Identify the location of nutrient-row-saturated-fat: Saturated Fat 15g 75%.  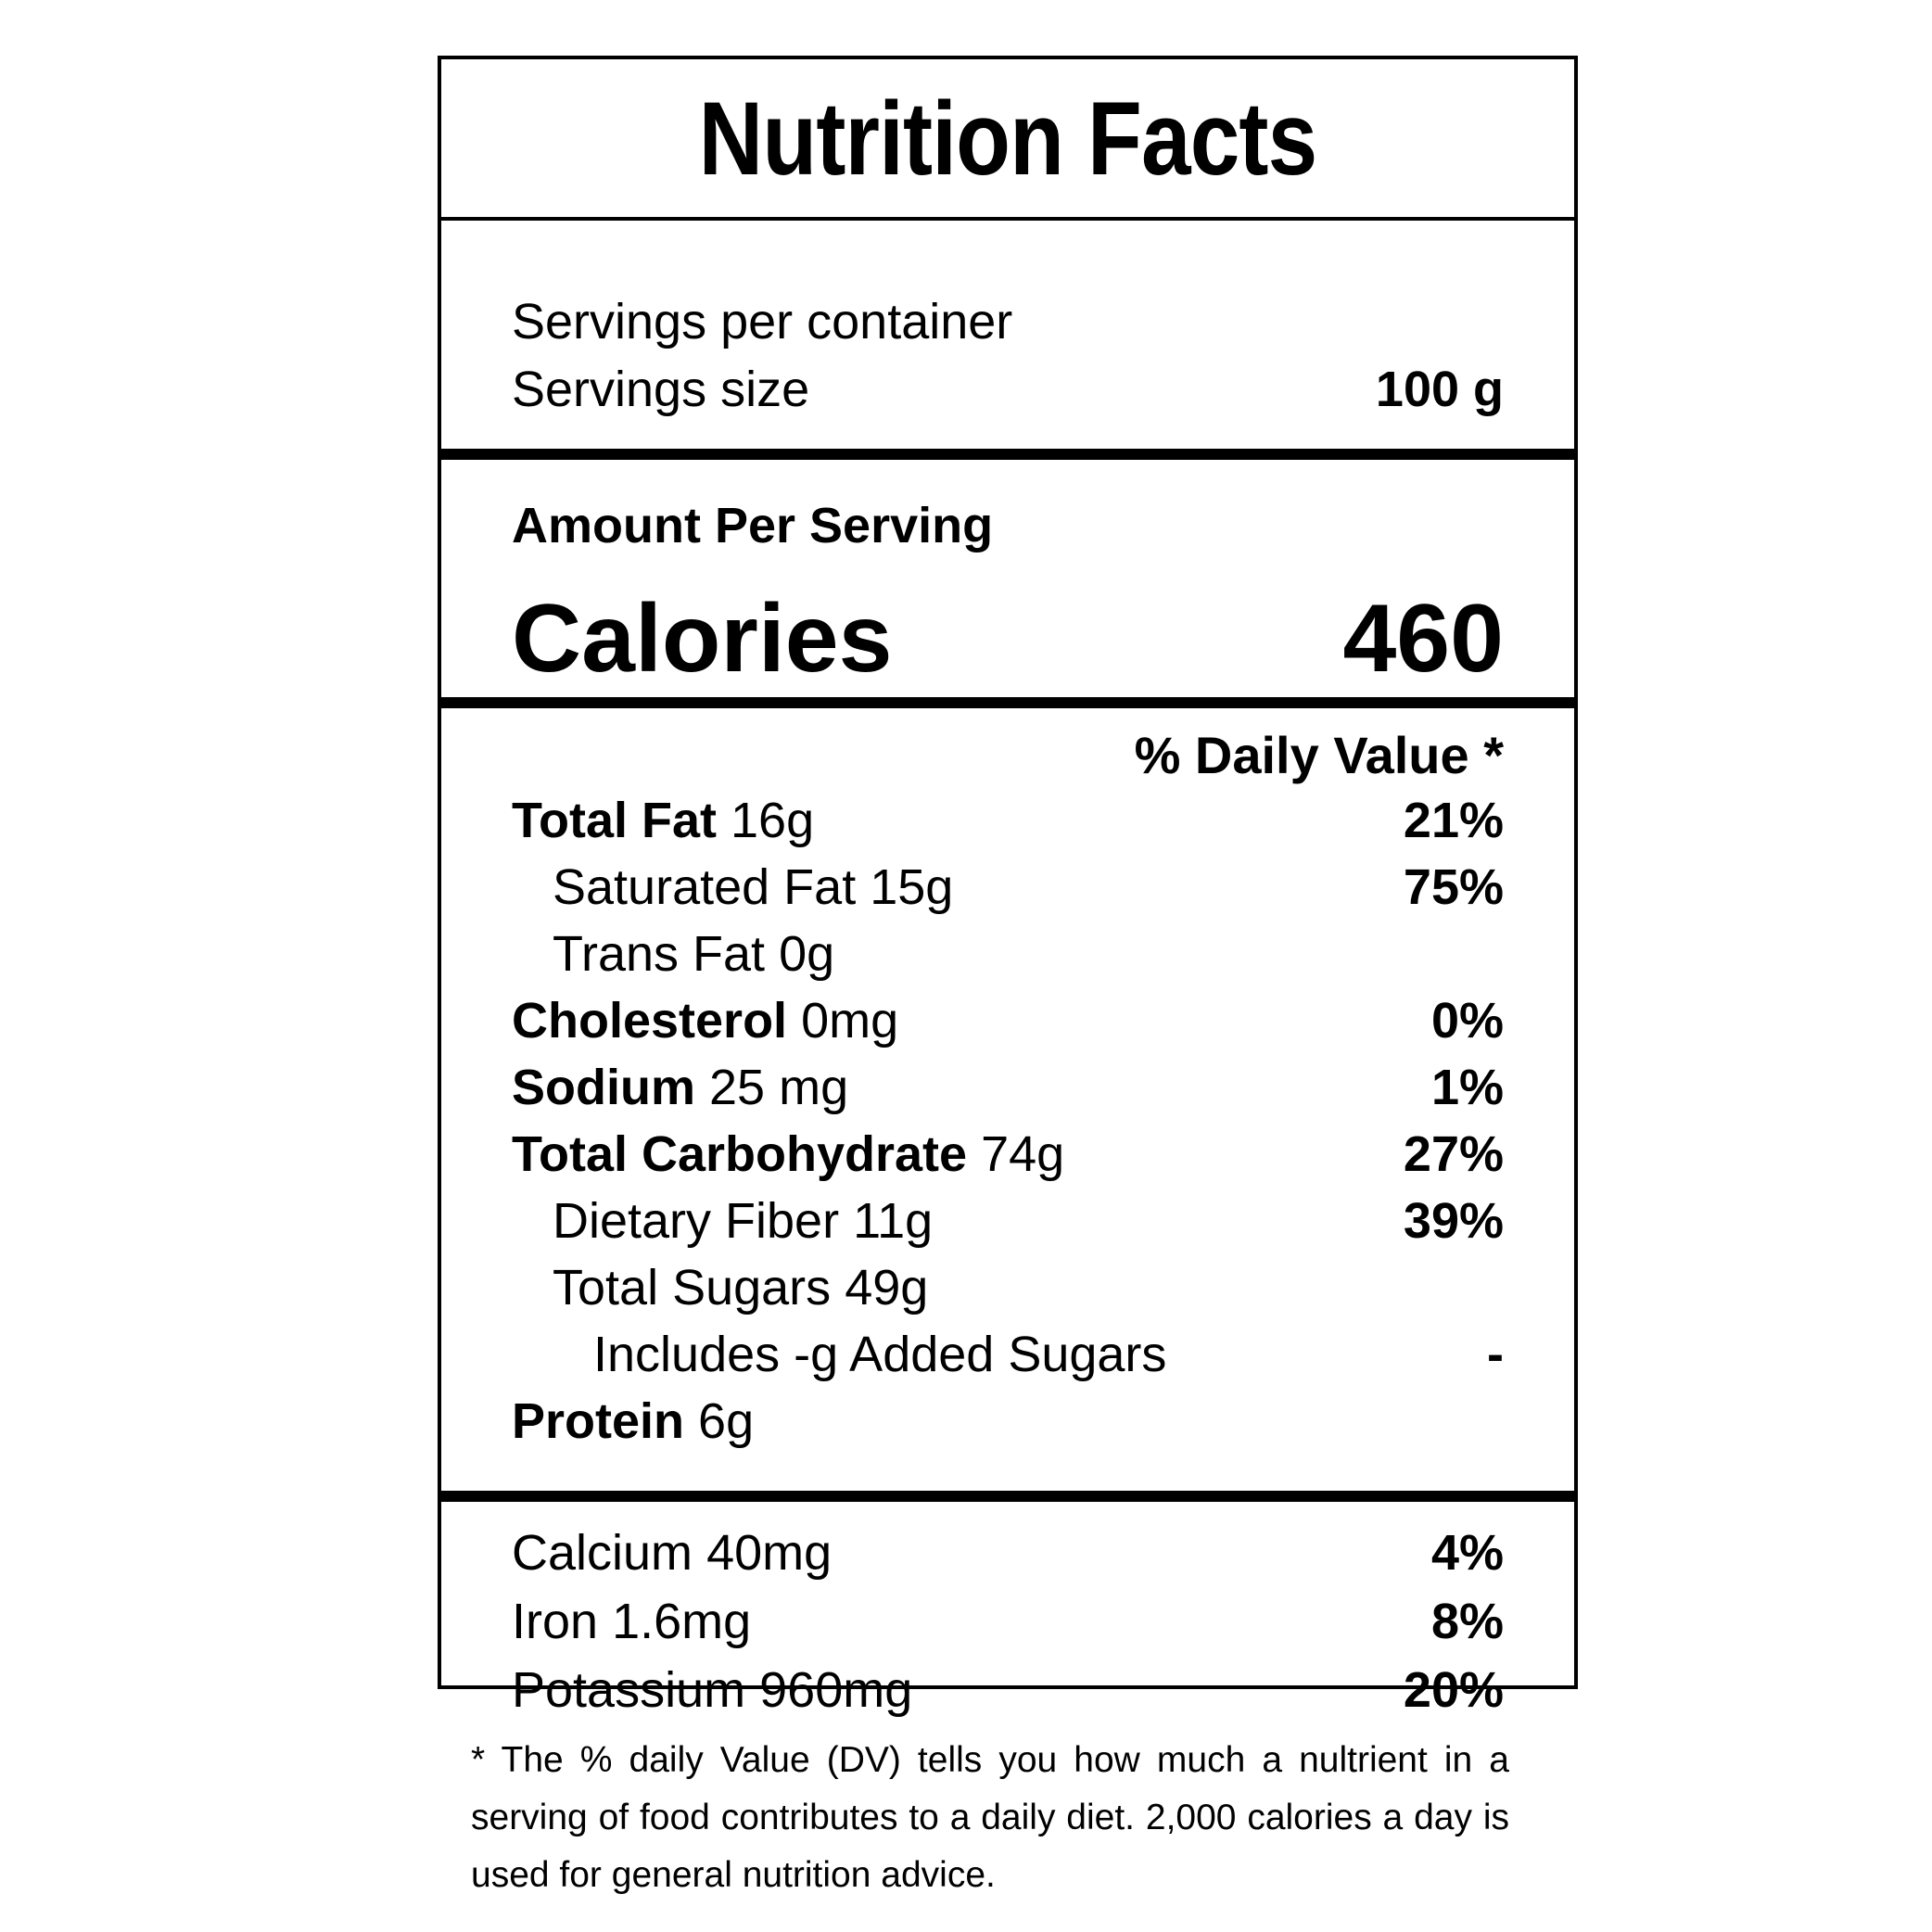
(1008, 887).